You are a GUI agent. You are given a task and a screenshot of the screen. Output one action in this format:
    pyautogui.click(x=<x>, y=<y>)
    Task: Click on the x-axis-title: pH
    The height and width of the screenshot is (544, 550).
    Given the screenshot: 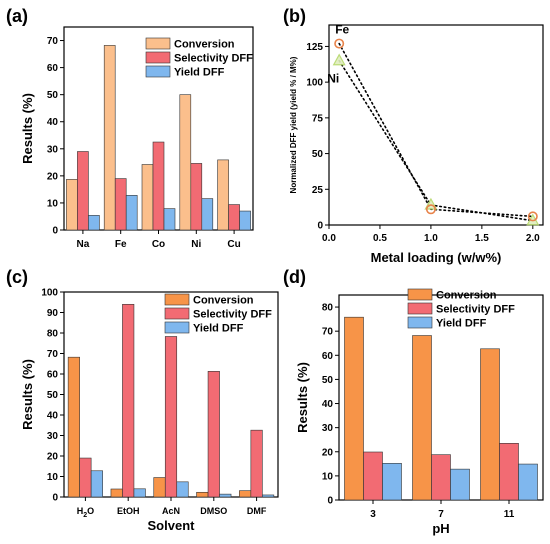 What is the action you would take?
    pyautogui.click(x=440, y=528)
    